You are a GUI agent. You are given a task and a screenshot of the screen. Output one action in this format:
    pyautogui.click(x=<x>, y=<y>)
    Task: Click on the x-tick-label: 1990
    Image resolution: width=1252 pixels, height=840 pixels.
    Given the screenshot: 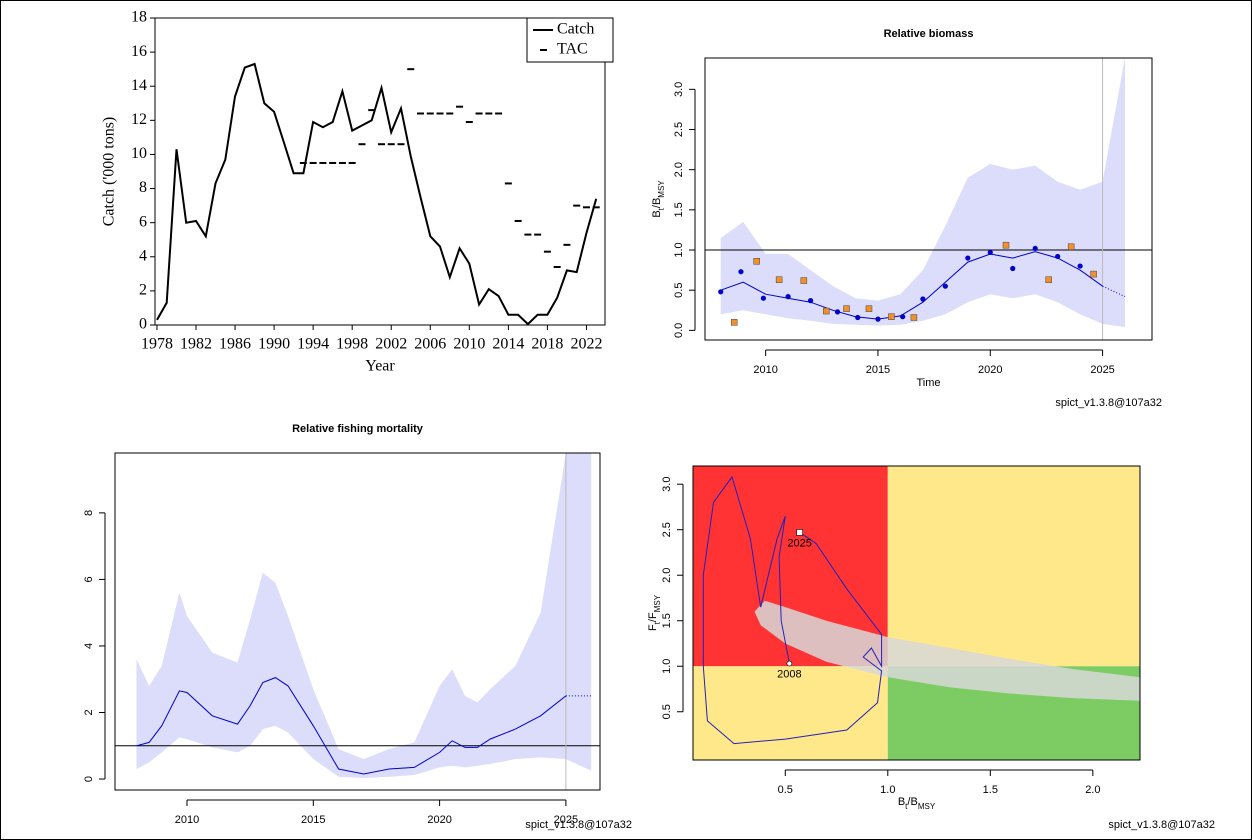 What is the action you would take?
    pyautogui.click(x=274, y=344)
    